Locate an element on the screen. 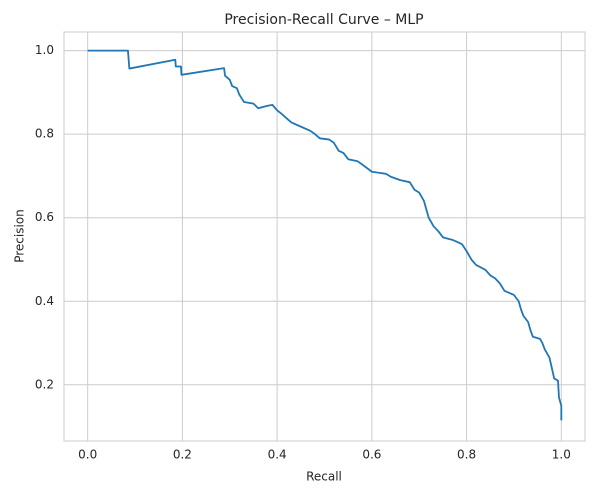  y-tick-label: 0.6 is located at coordinates (44, 217).